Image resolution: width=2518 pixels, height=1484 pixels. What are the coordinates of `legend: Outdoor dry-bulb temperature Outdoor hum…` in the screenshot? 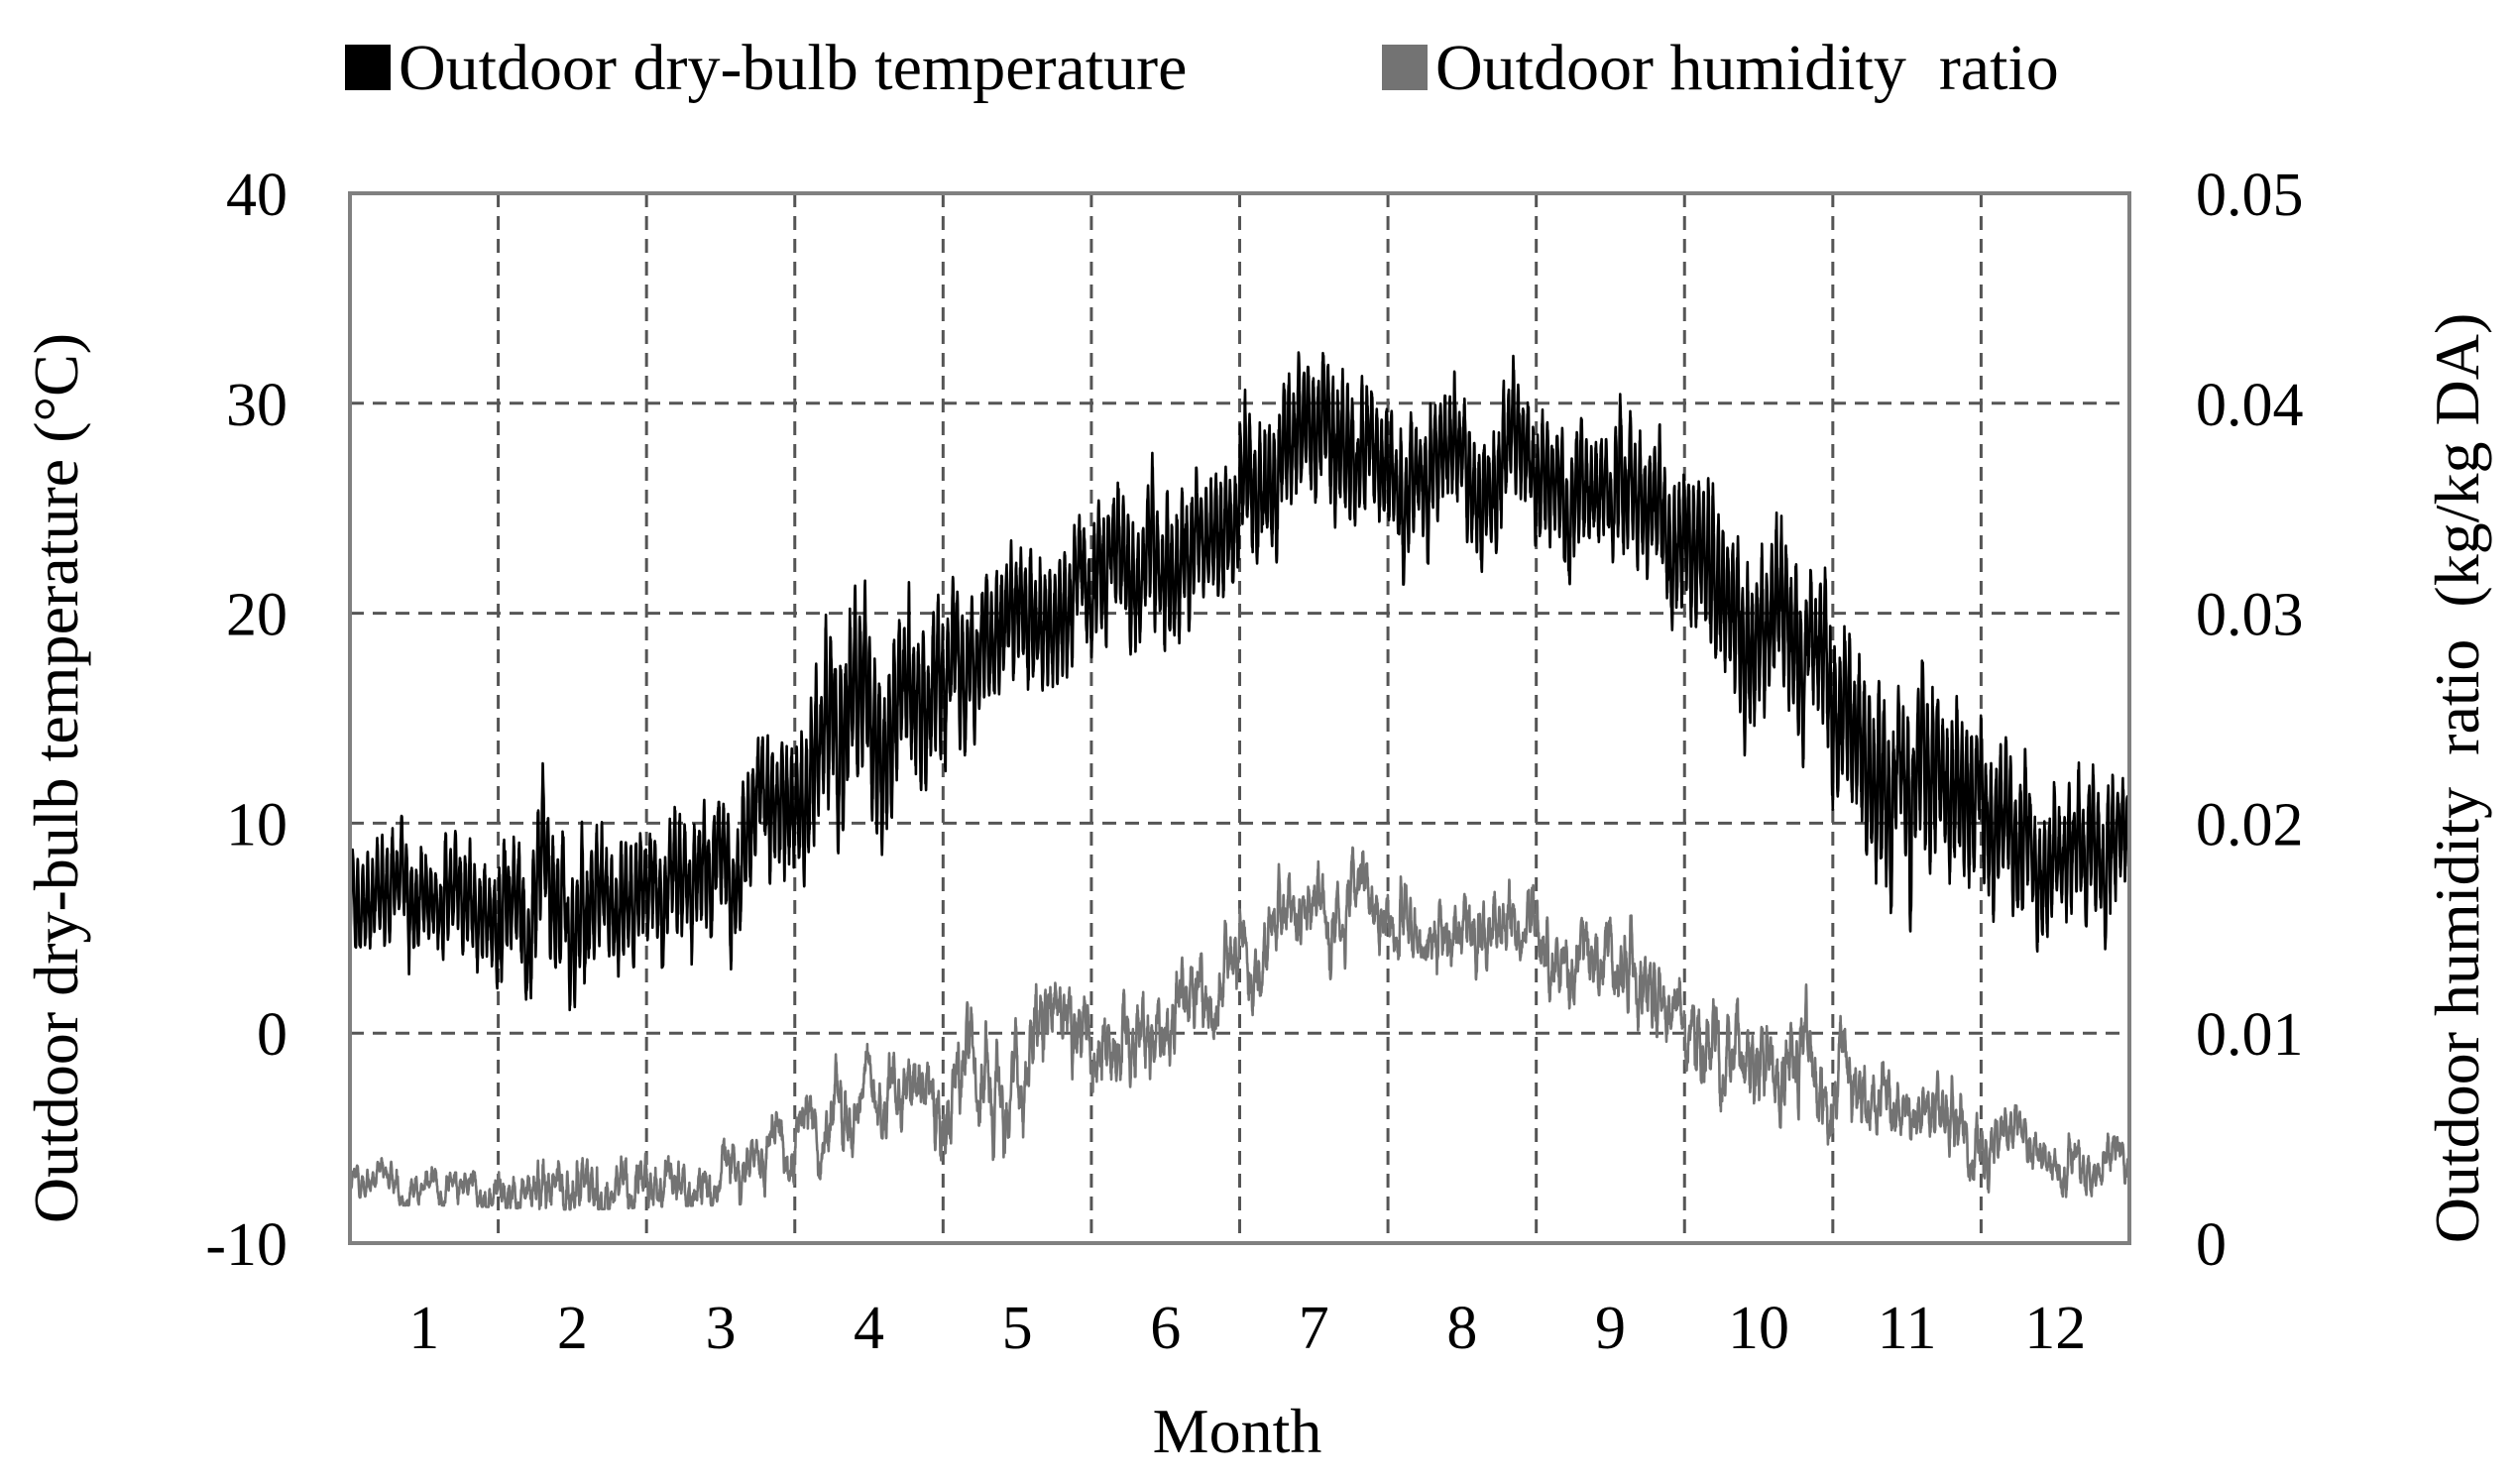 It's located at (1202, 68).